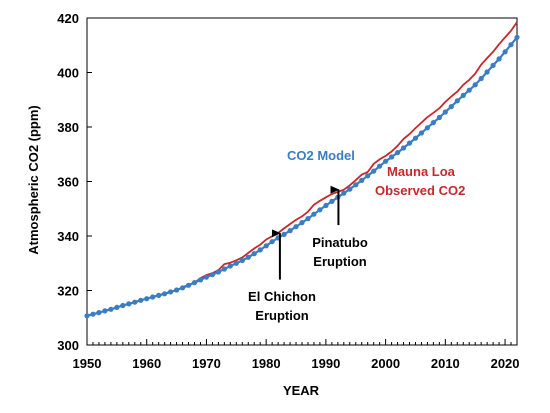 The width and height of the screenshot is (550, 413). What do you see at coordinates (340, 242) in the screenshot?
I see `pinatubo-label: Pinatubo` at bounding box center [340, 242].